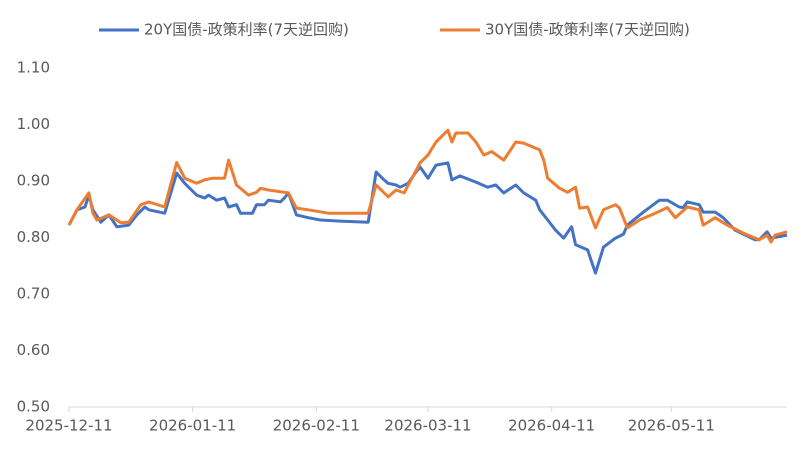 The image size is (812, 451). What do you see at coordinates (33, 294) in the screenshot?
I see `y-tick-label: 0.70` at bounding box center [33, 294].